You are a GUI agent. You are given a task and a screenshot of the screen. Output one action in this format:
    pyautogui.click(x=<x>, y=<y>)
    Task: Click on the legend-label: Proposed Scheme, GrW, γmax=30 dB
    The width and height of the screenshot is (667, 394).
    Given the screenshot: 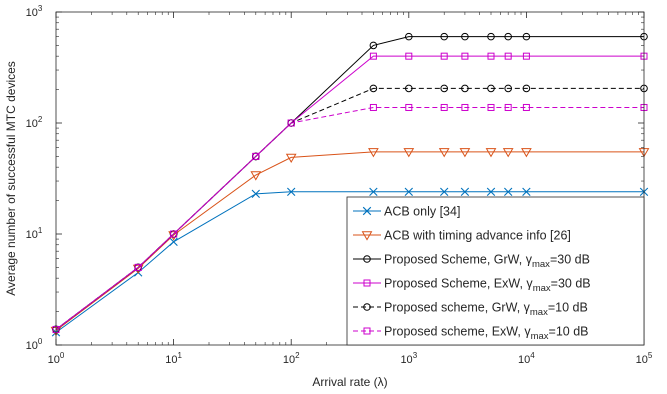 What is the action you would take?
    pyautogui.click(x=487, y=262)
    